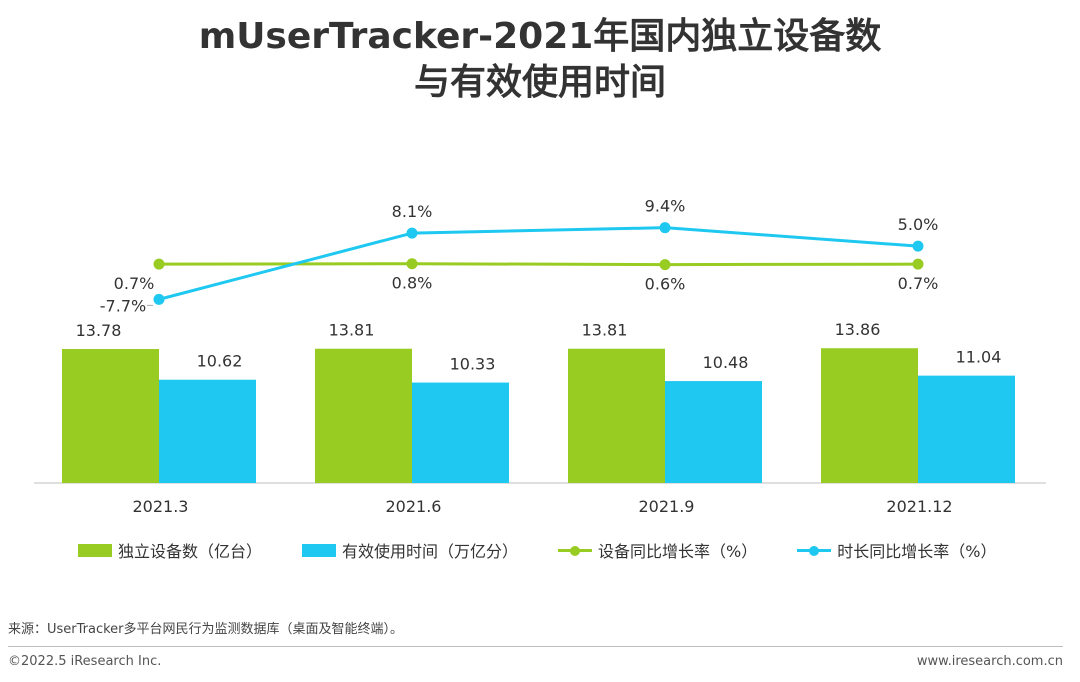  What do you see at coordinates (412, 283) in the screenshot?
I see `line-label-0-1: 0.8%` at bounding box center [412, 283].